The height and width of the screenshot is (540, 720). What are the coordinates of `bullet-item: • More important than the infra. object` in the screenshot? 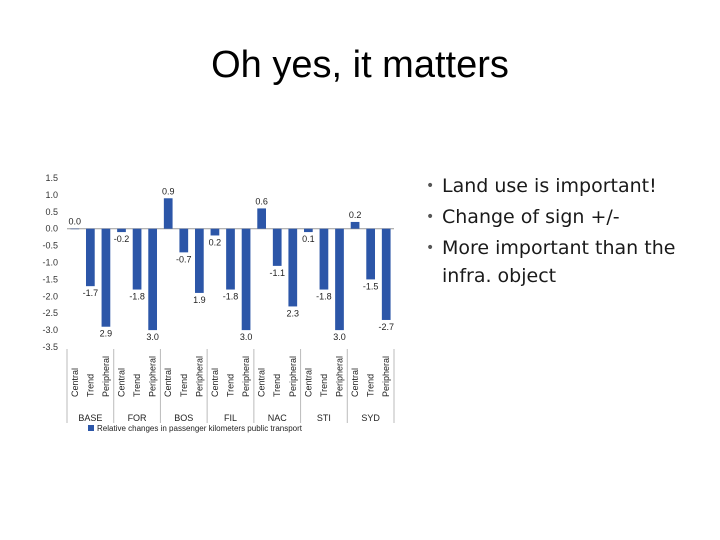 It's located at (569, 262).